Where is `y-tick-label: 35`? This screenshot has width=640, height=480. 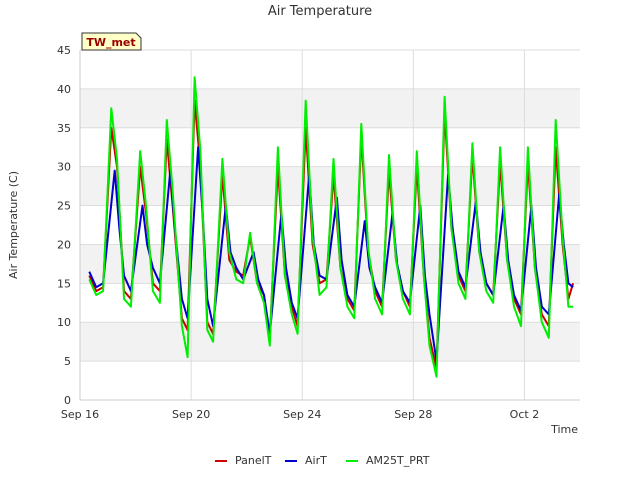
y-tick-label: 35 is located at coordinates (64, 128).